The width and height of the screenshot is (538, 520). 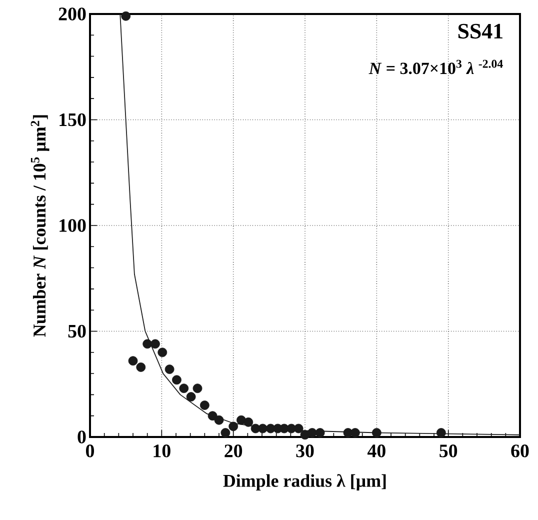 I want to click on x-tick-label: 60, so click(x=520, y=451).